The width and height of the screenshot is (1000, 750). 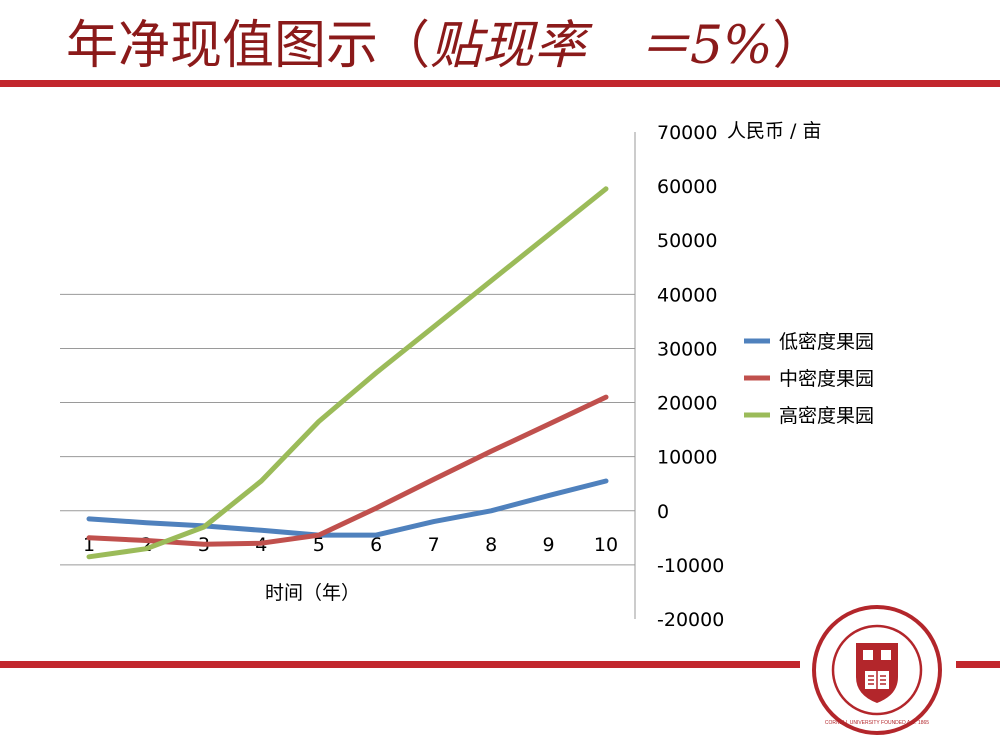 What do you see at coordinates (319, 545) in the screenshot?
I see `x-tick-label: 5` at bounding box center [319, 545].